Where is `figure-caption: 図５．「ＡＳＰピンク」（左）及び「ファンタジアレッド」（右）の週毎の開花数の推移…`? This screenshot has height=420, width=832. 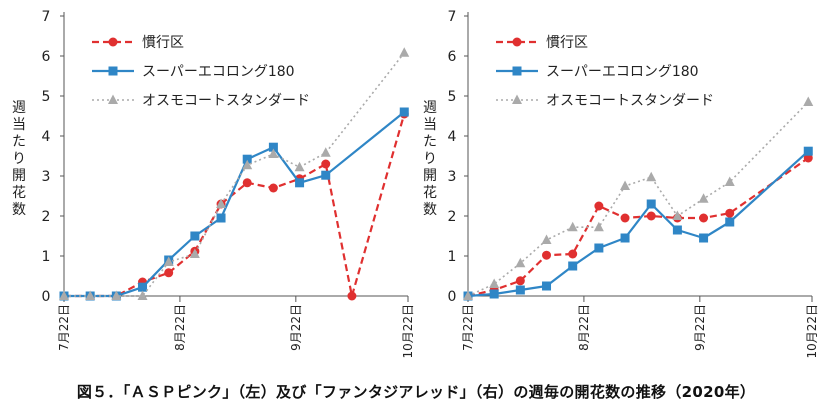
figure-caption: 図５．「ＡＳＰピンク」（左）及び「ファンタジアレッド」（右）の週毎の開花数の推移… is located at coordinates (416, 392).